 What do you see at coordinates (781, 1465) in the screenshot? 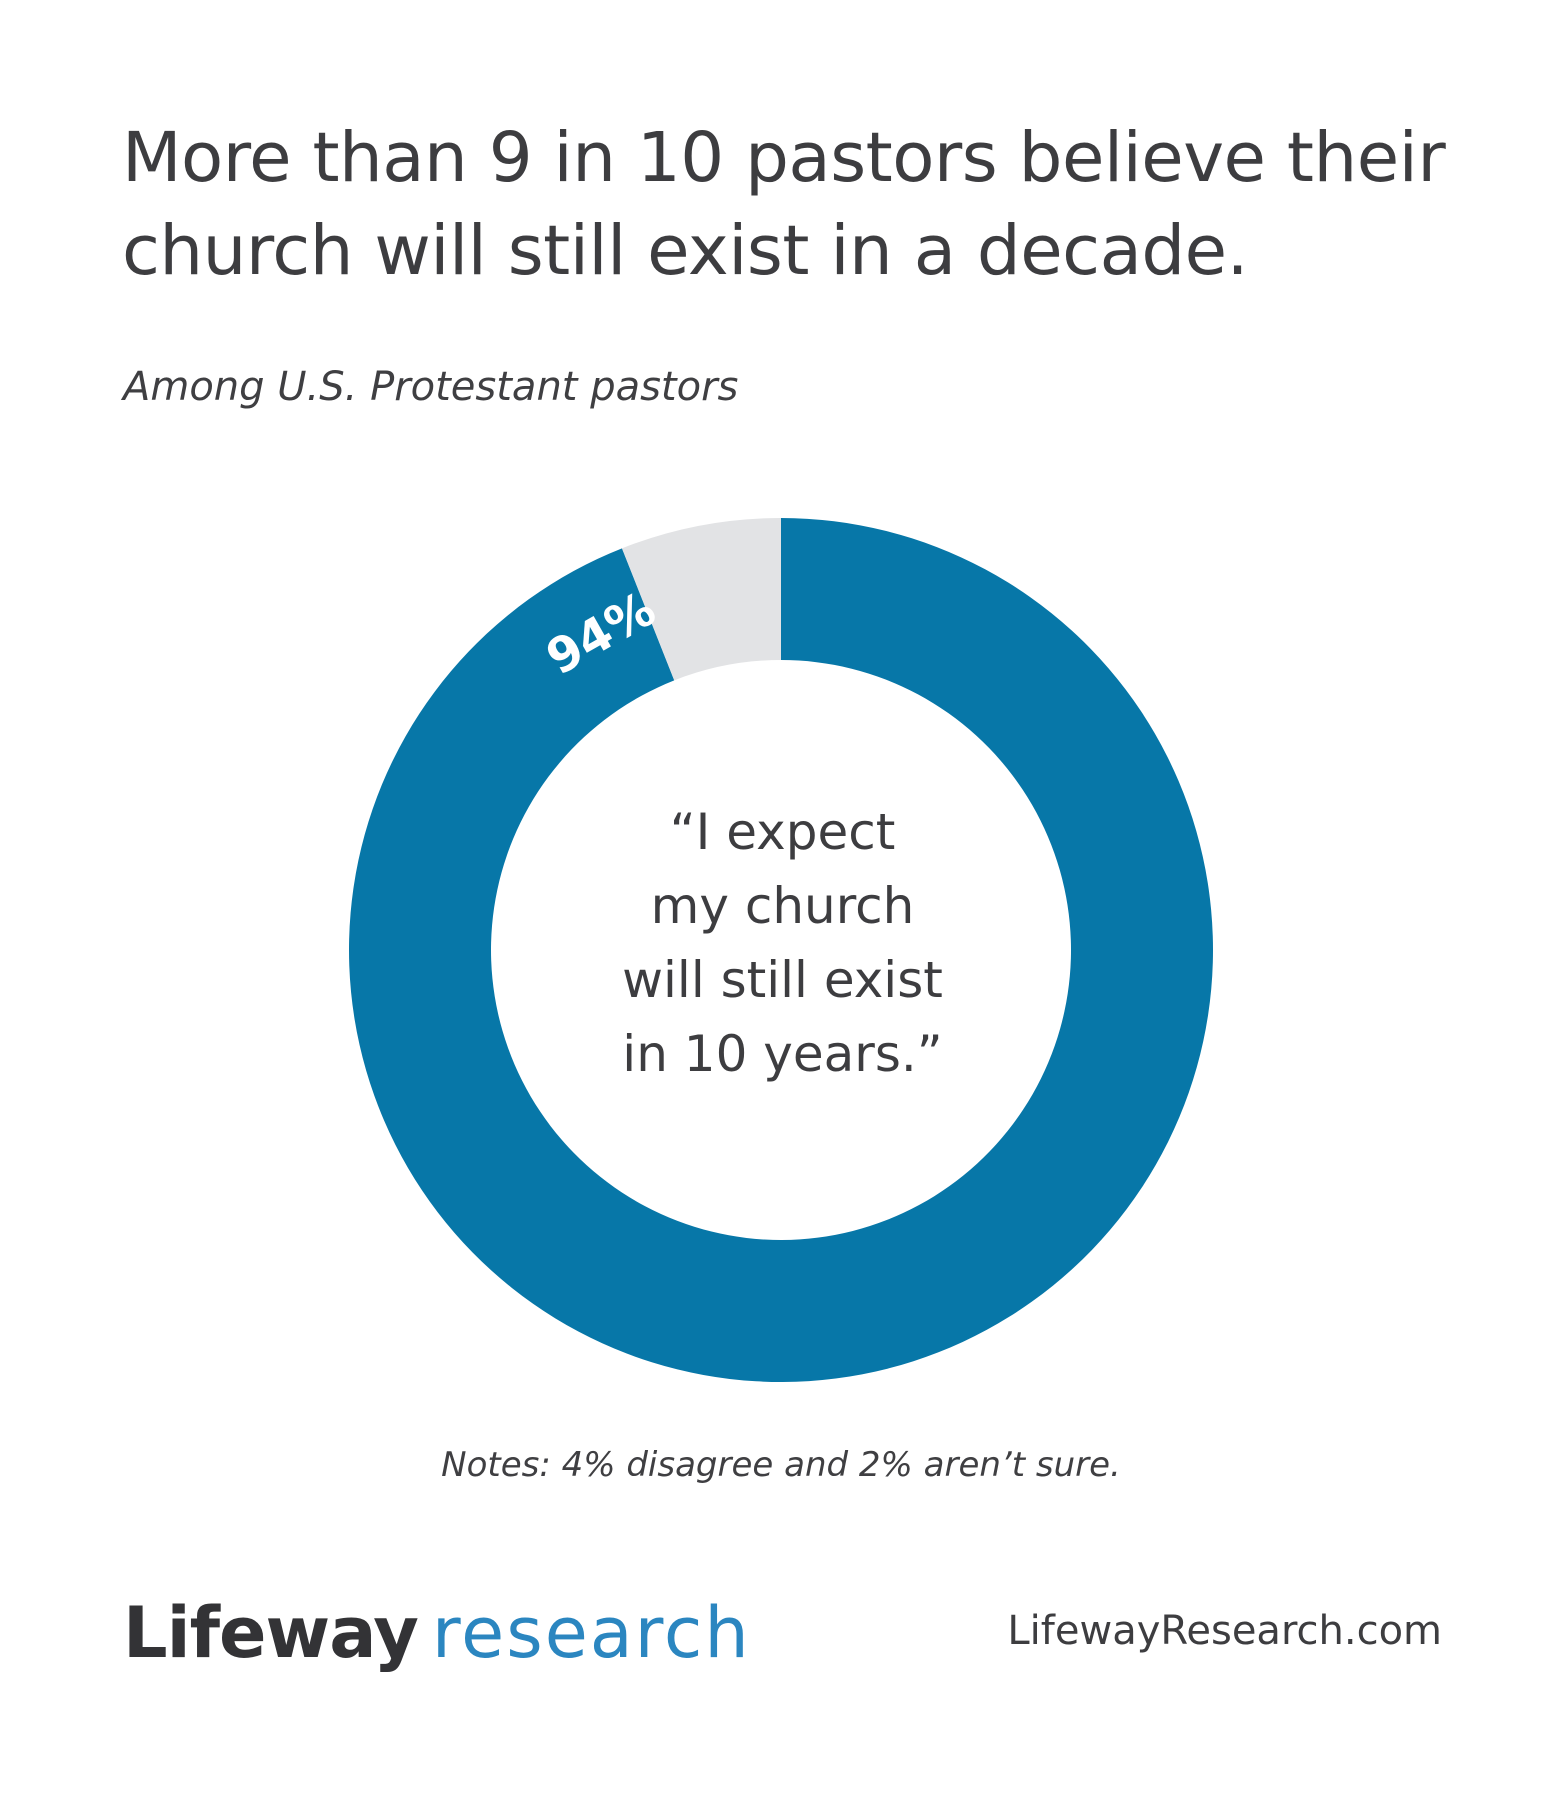
I see `chart-notes: Notes: 4% disagree and 2% aren’t sure.` at bounding box center [781, 1465].